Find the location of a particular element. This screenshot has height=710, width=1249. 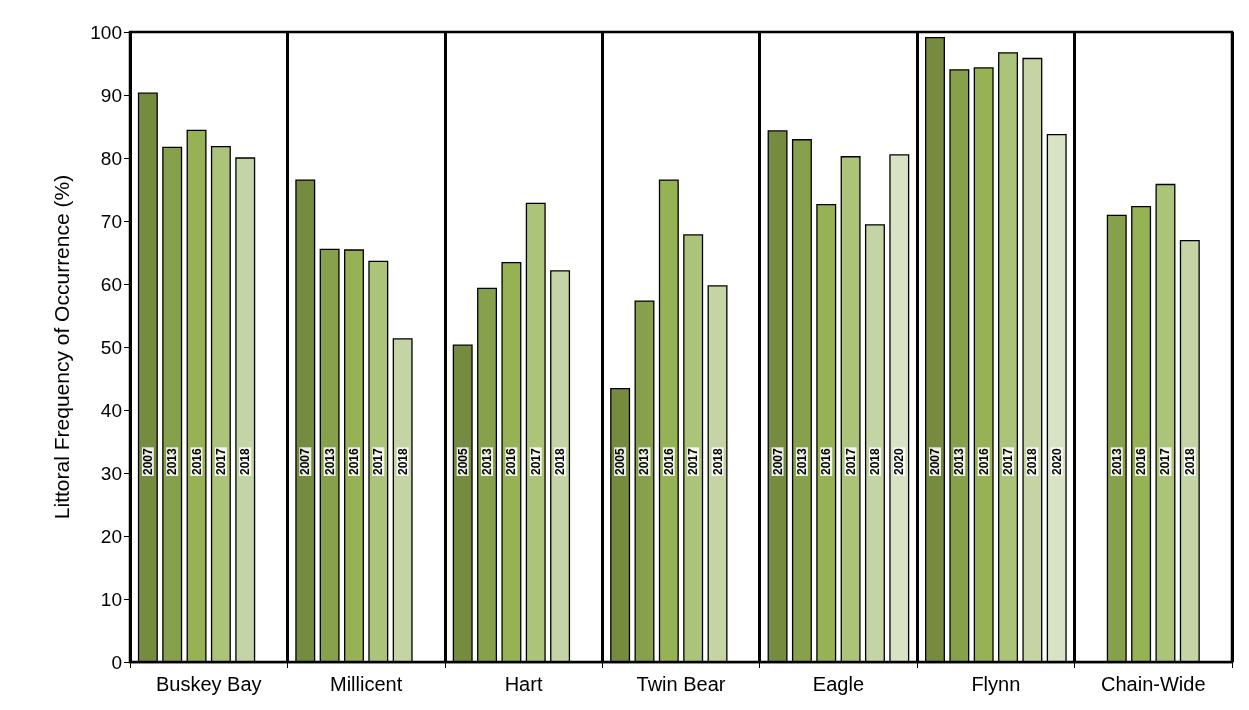

y-tick-label: 30 is located at coordinates (111, 473).